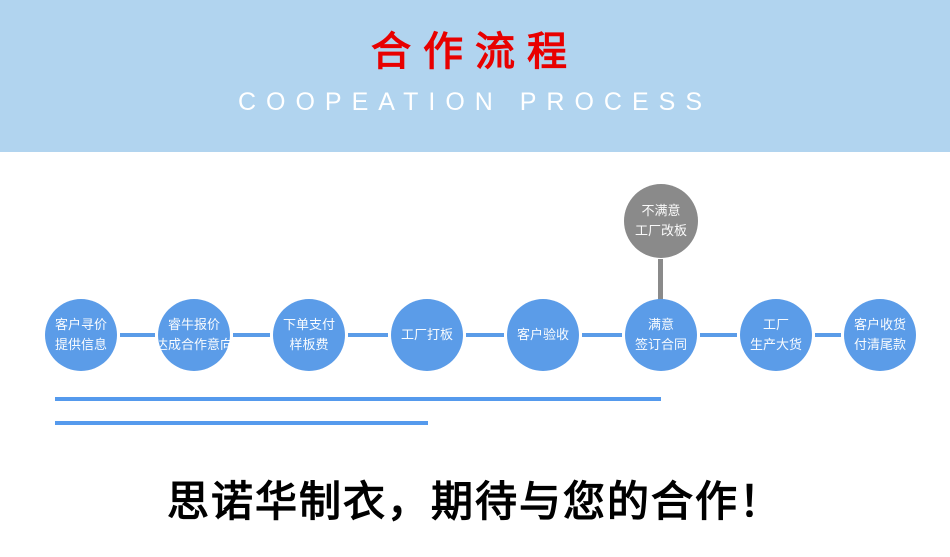  I want to click on decorative-rule-top, so click(358, 399).